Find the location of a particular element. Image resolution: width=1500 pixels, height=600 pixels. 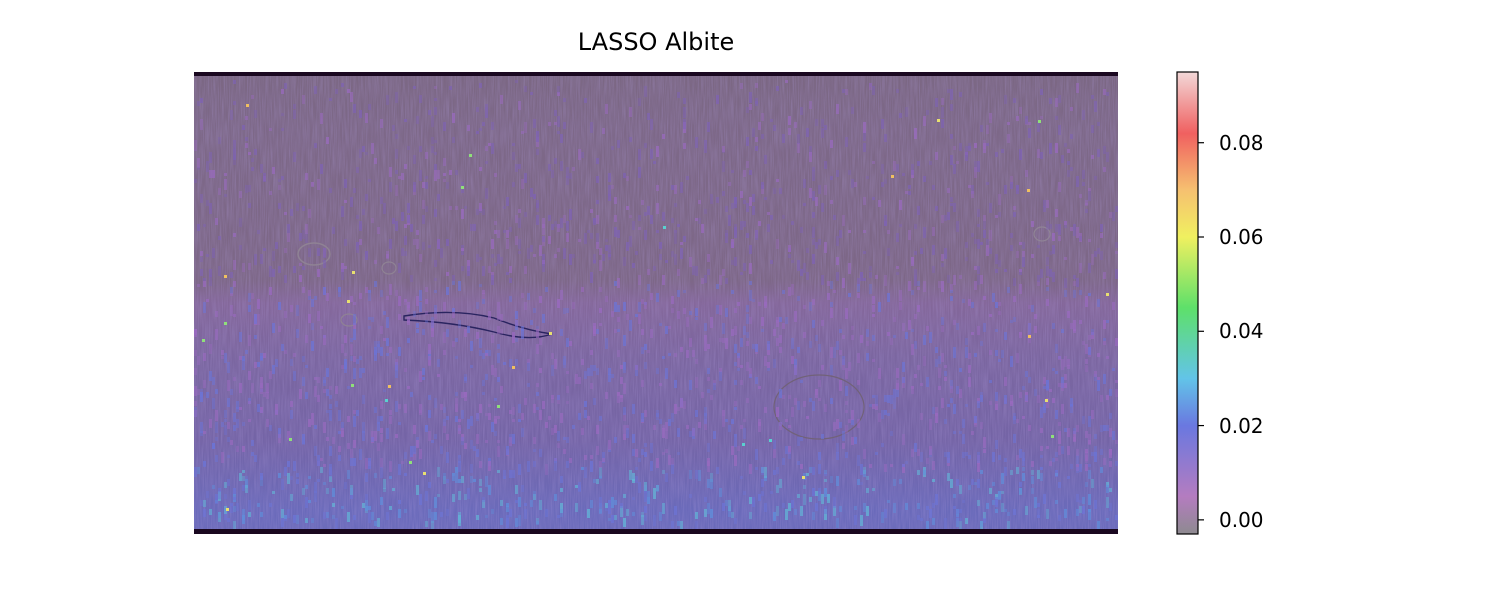

chart-title: LASSO Albite is located at coordinates (656, 42).